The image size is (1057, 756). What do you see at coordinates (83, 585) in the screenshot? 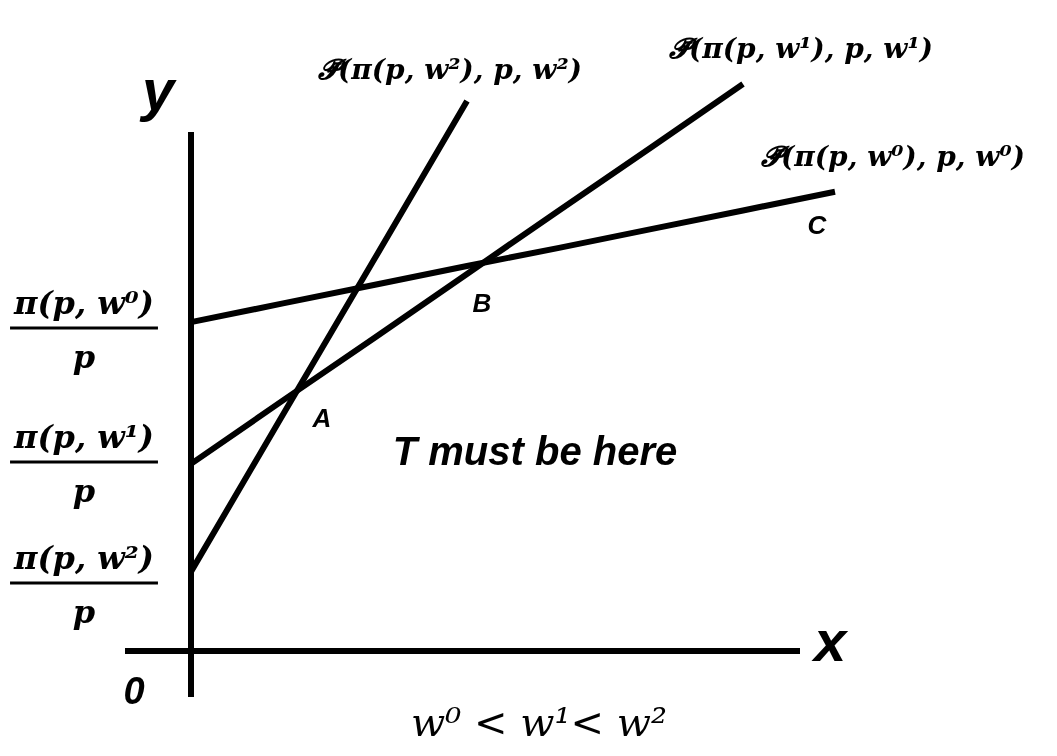
I see `annotation: π(p, w²) p` at bounding box center [83, 585].